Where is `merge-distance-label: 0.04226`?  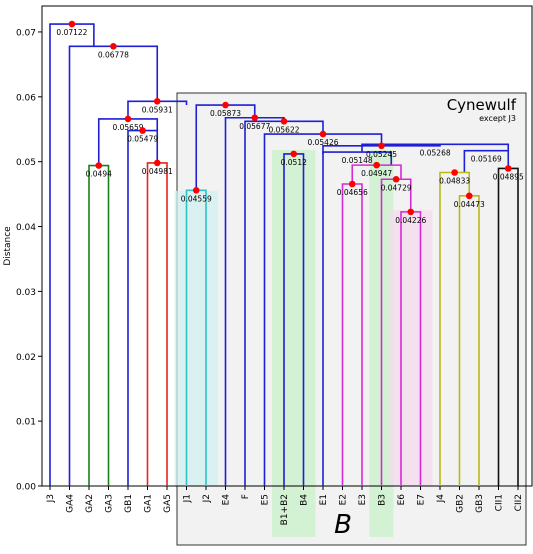
merge-distance-label: 0.04226 is located at coordinates (410, 220).